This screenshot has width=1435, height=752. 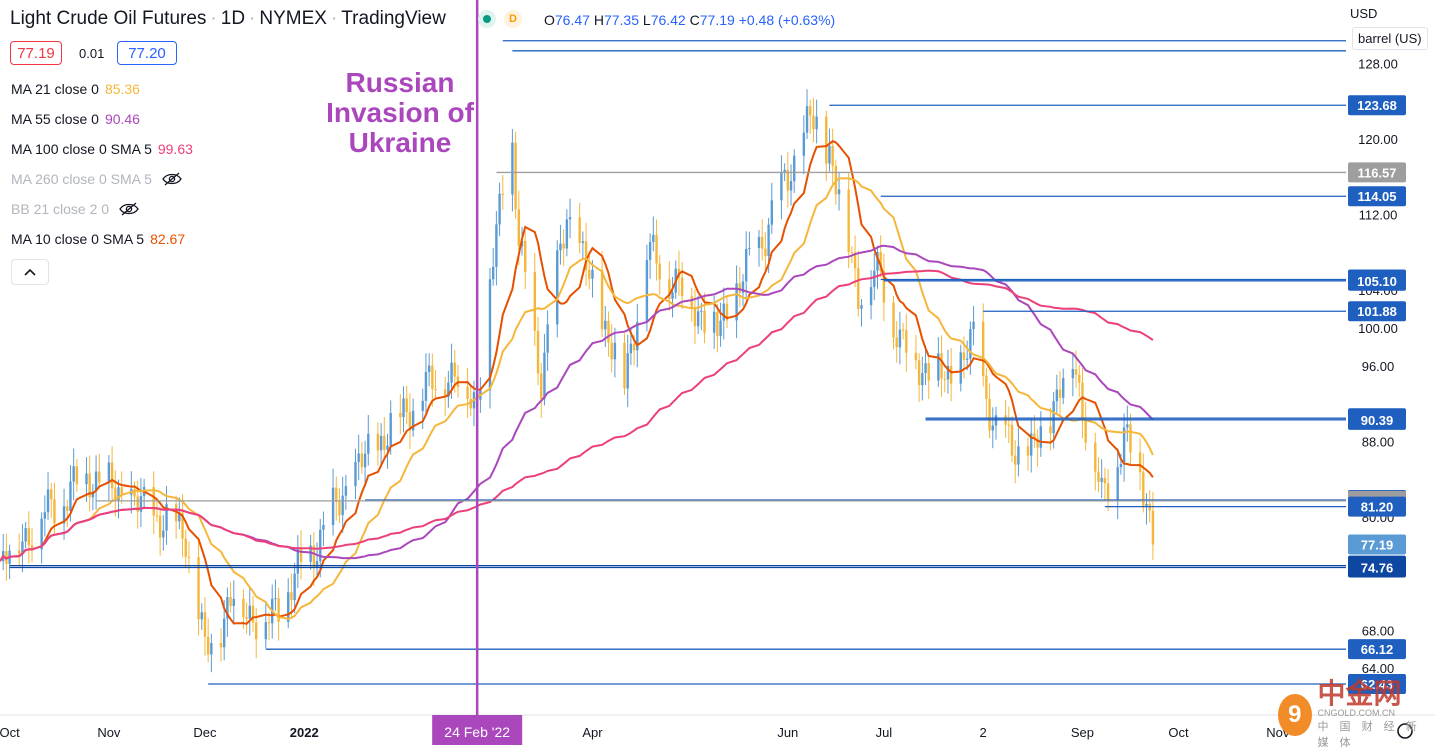 I want to click on indicator-value: 82.67, so click(x=168, y=239).